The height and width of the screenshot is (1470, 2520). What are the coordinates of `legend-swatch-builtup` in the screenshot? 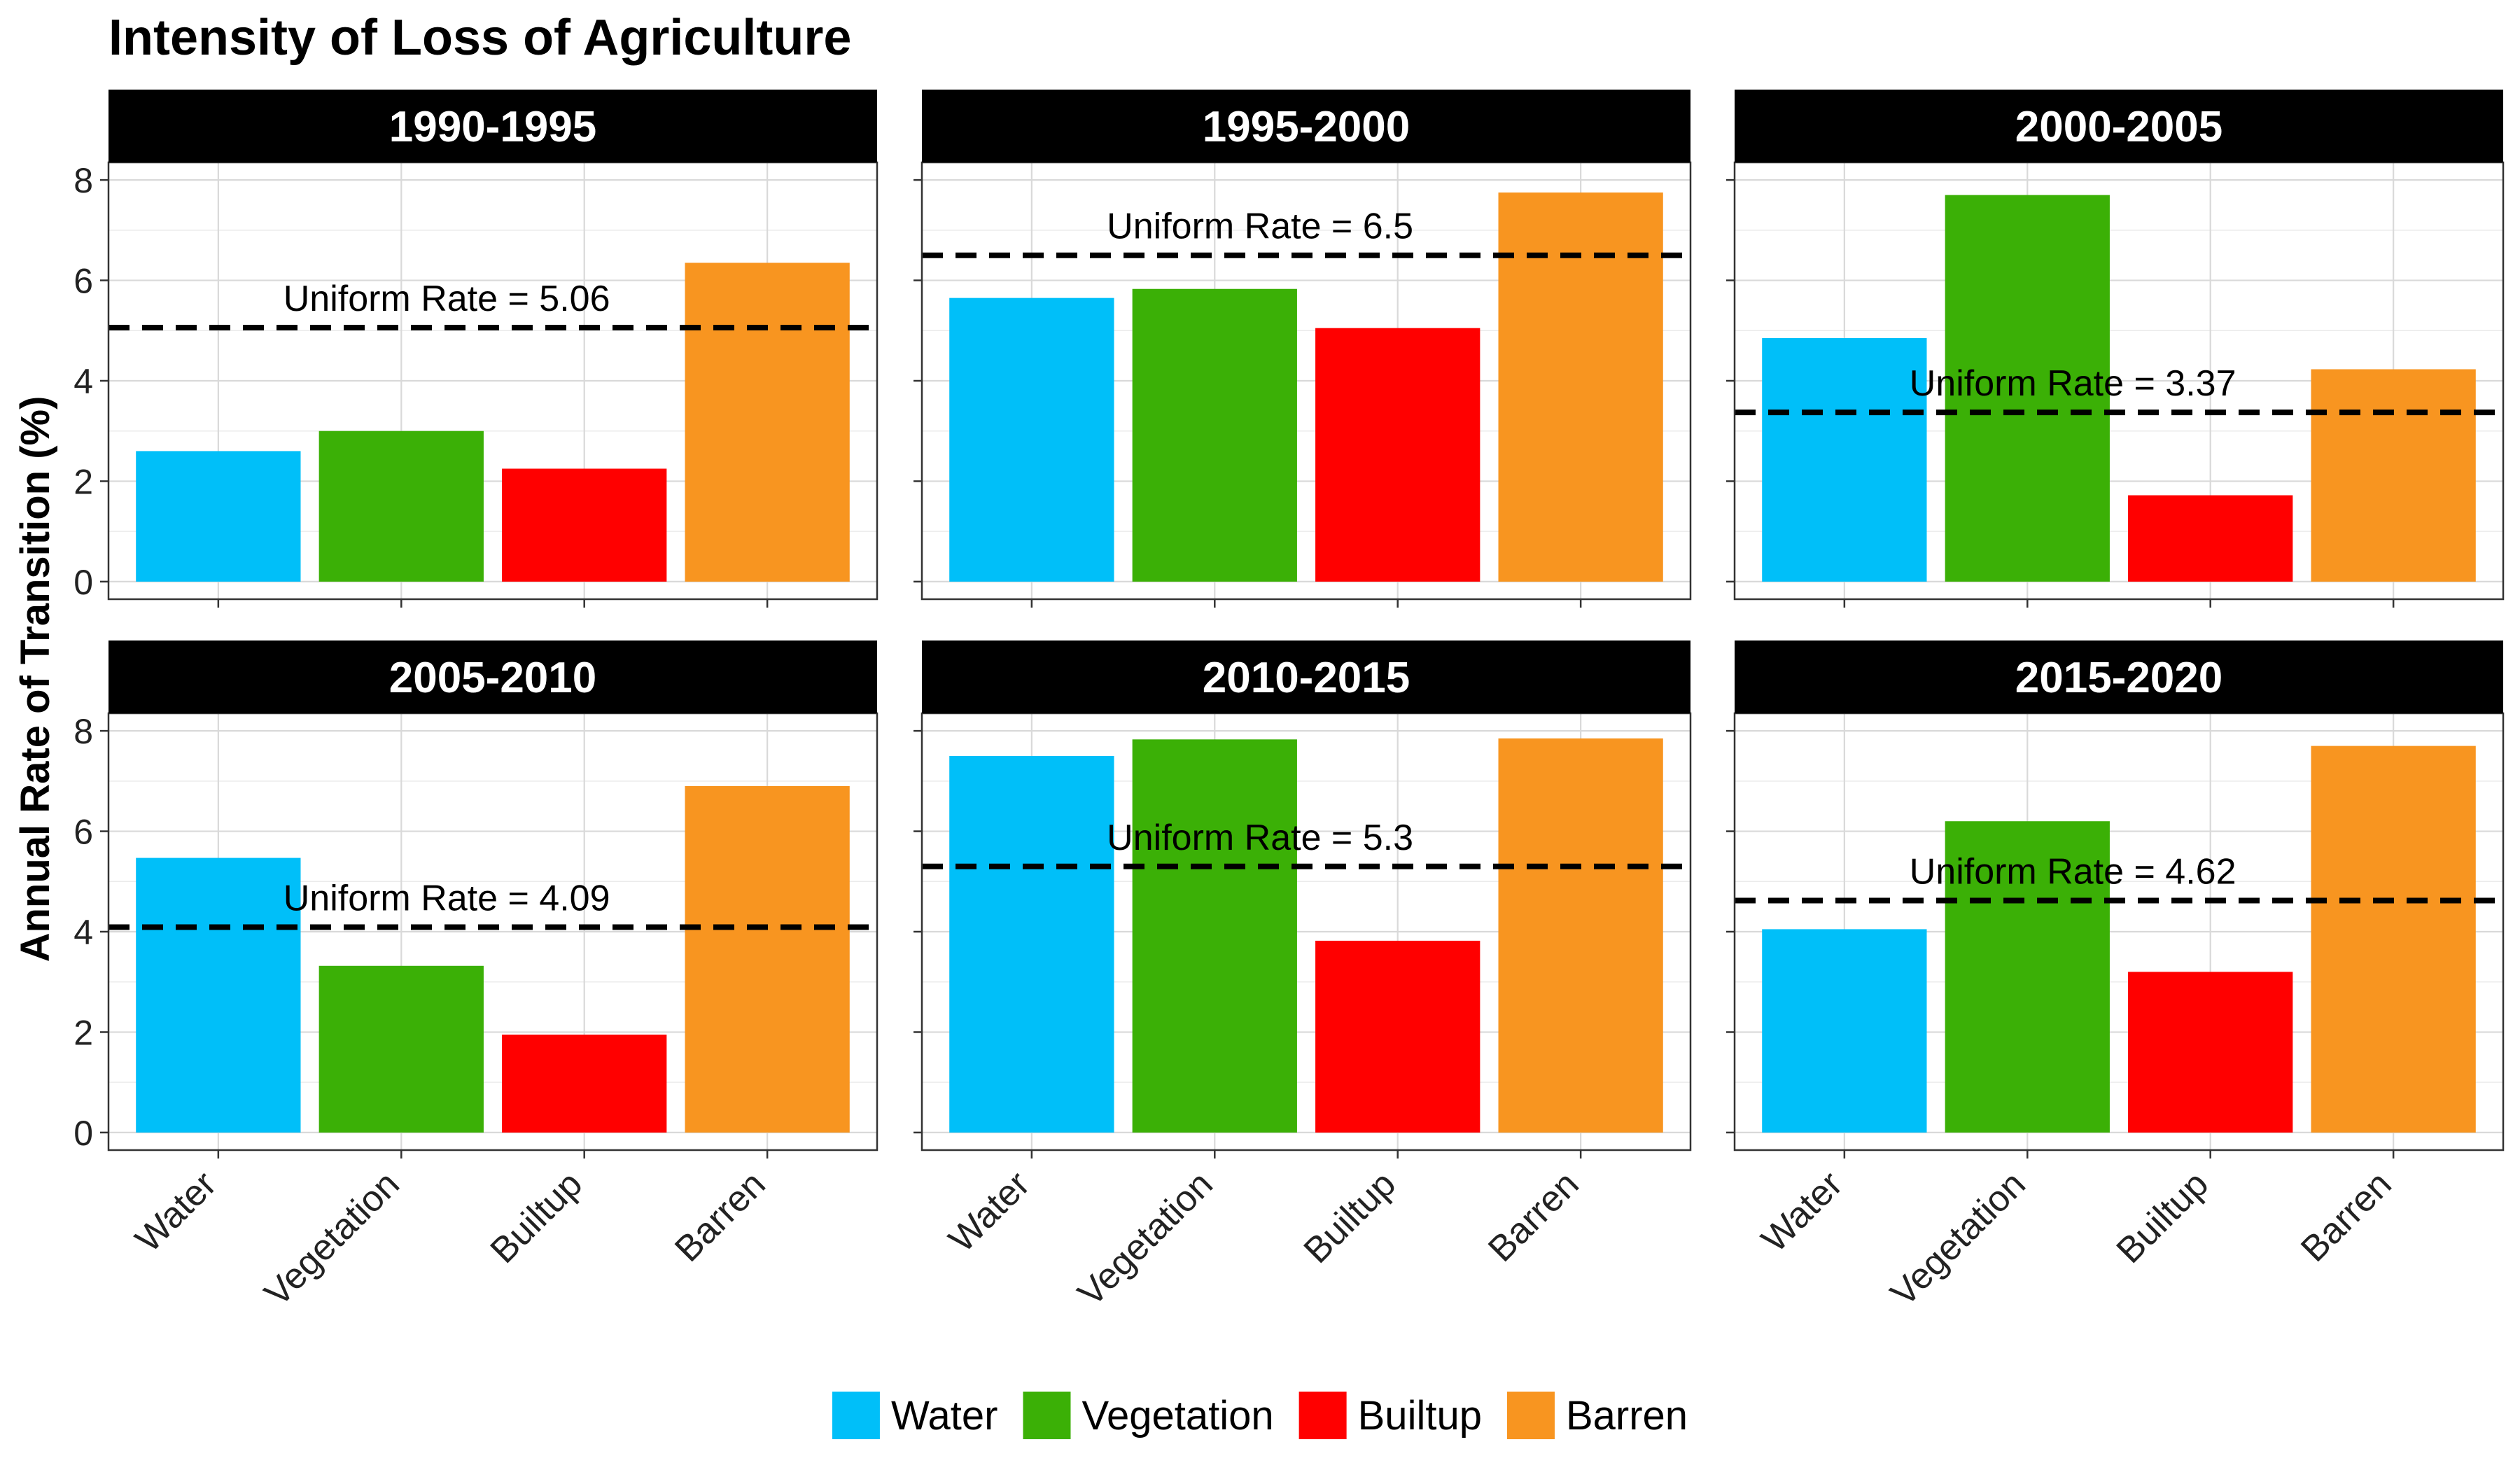 It's located at (1322, 1415).